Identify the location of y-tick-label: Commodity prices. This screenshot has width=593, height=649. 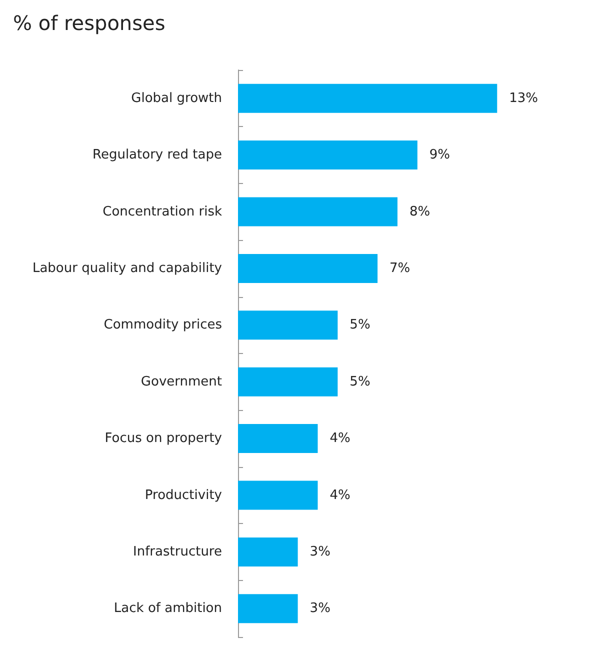
(163, 325).